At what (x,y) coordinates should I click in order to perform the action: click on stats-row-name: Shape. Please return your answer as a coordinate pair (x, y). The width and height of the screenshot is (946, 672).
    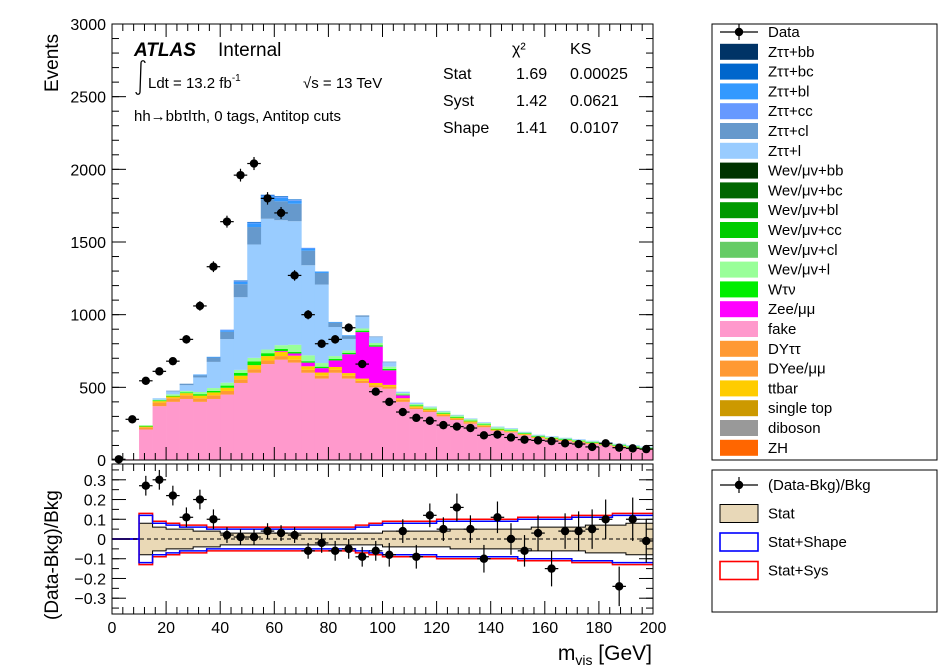
    Looking at the image, I should click on (466, 128).